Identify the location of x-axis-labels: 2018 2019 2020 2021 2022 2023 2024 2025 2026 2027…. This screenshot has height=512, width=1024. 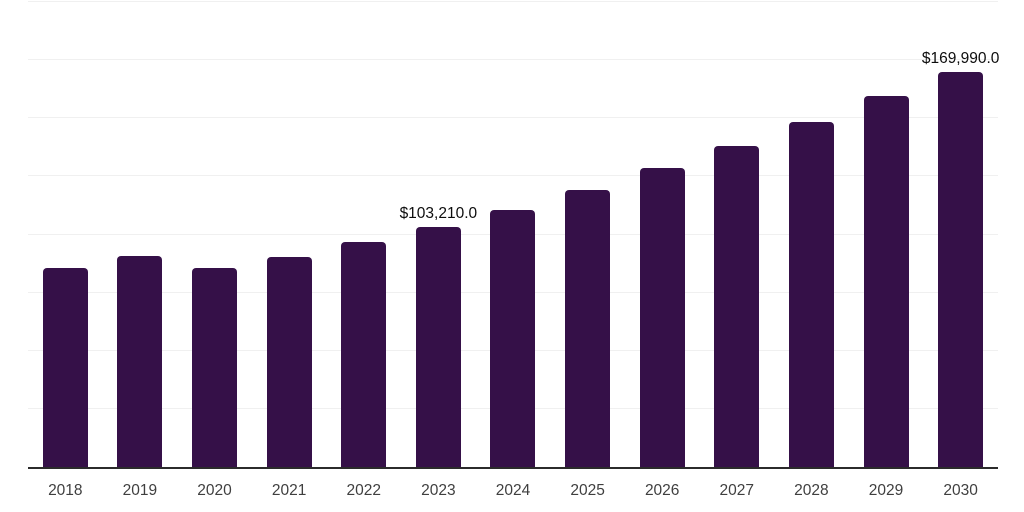
(513, 491).